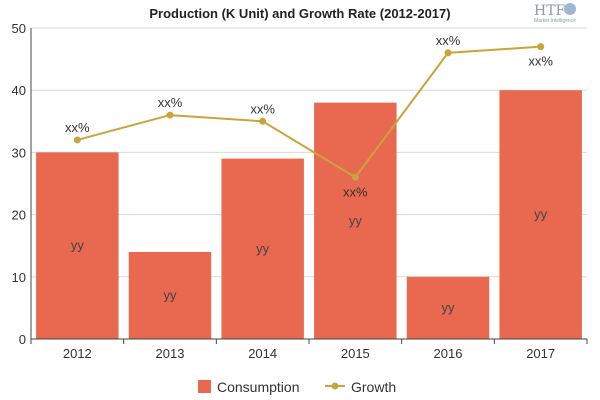 This screenshot has width=600, height=400. Describe the element at coordinates (19, 215) in the screenshot. I see `y-tick-label: 20` at that location.